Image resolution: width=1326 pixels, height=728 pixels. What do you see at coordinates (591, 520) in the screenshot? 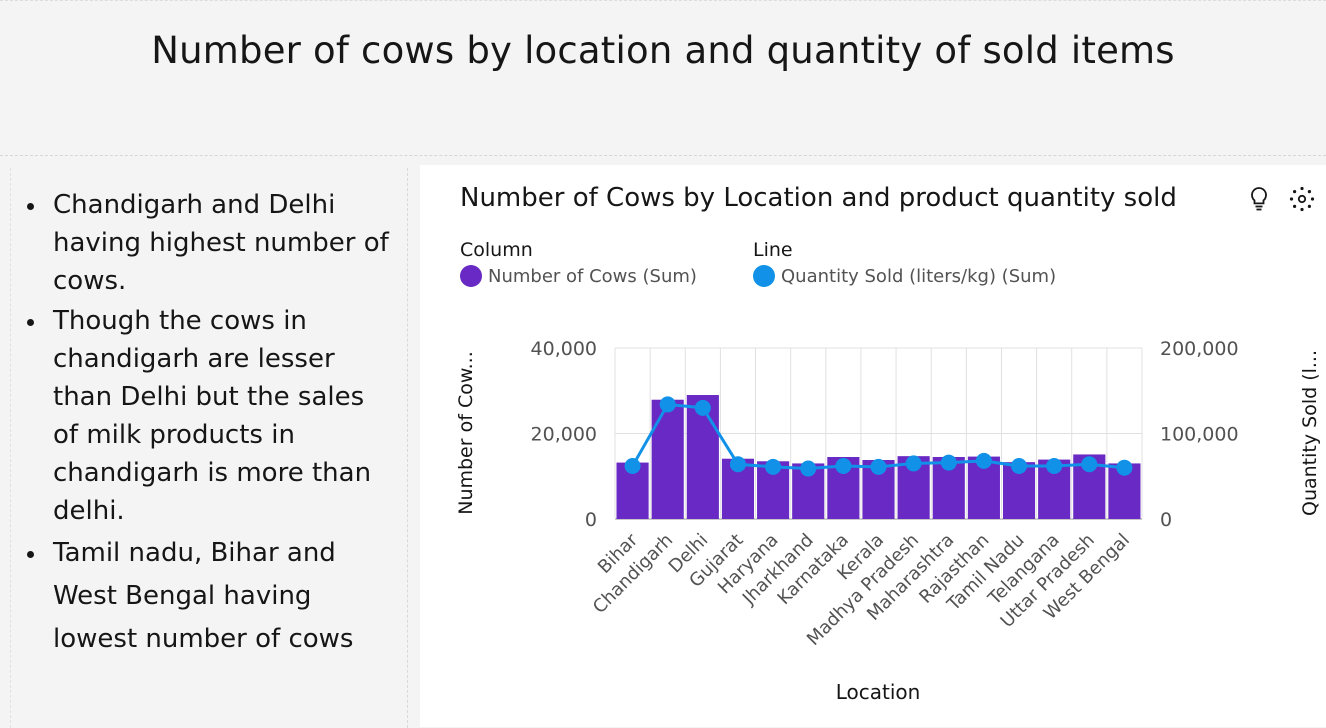
I see `y-tick-label: 0` at bounding box center [591, 520].